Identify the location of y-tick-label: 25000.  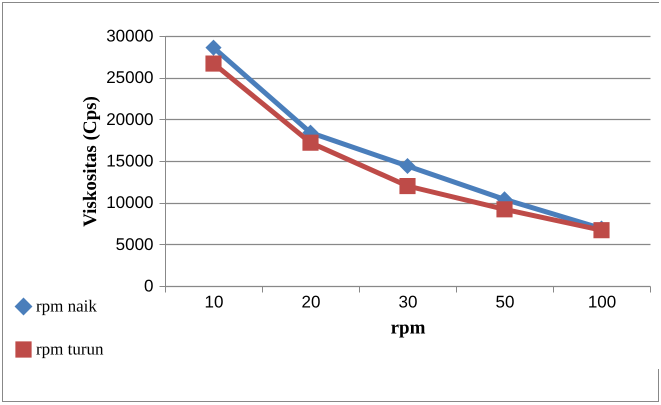
(130, 78).